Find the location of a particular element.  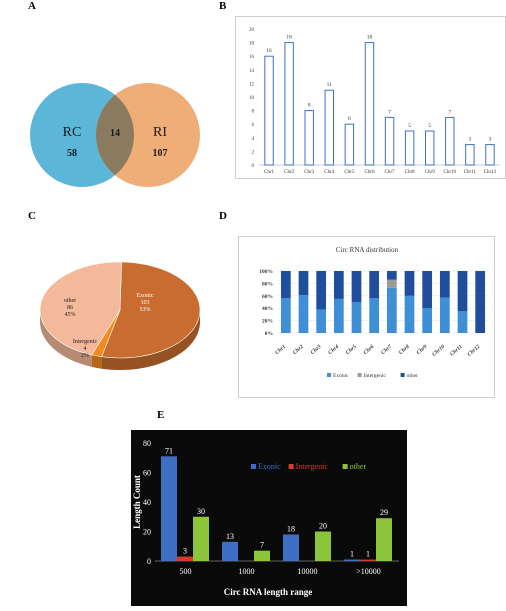

y-tick-label: 8 is located at coordinates (253, 112).